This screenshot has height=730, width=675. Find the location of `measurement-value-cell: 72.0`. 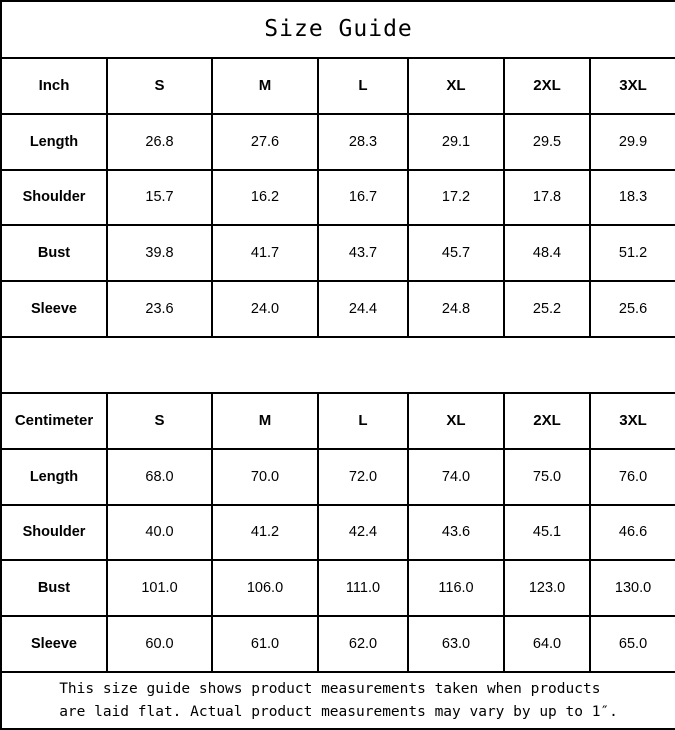

measurement-value-cell: 72.0 is located at coordinates (363, 476).